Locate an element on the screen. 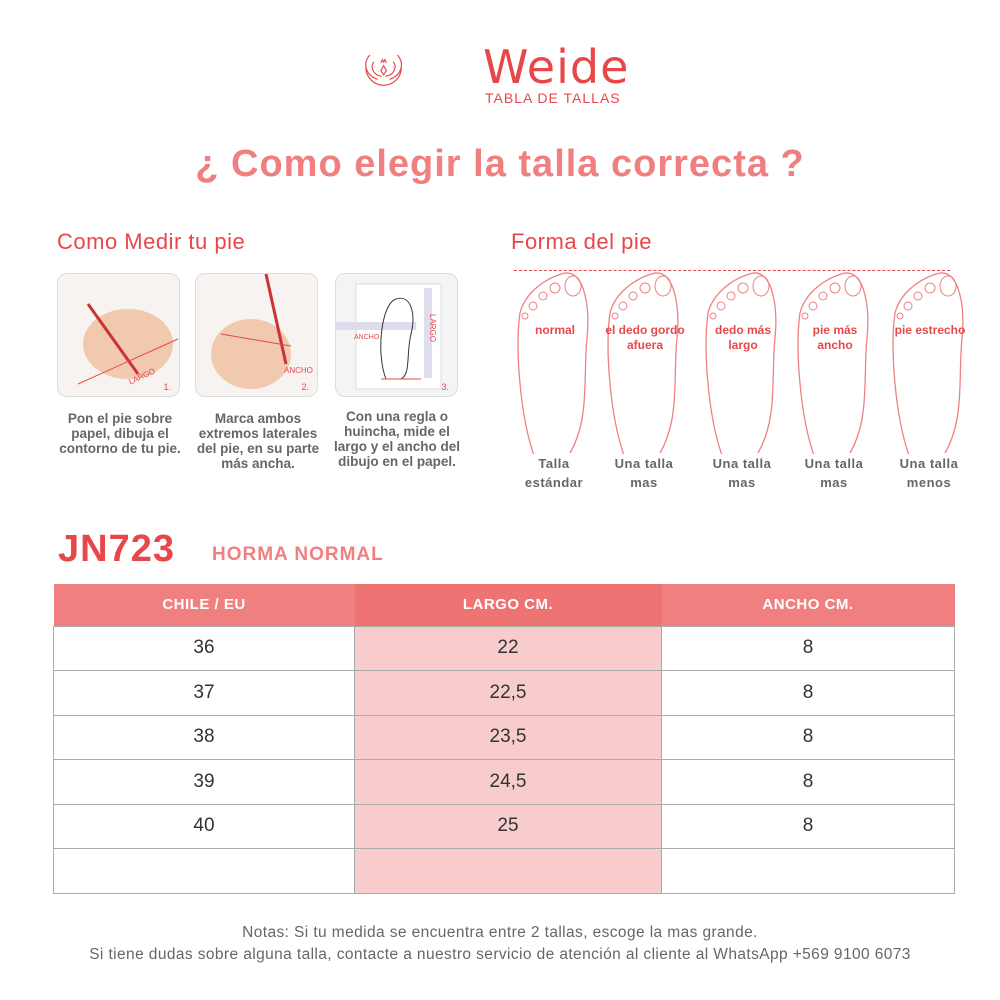  weide-logo-icon is located at coordinates (384, 70).